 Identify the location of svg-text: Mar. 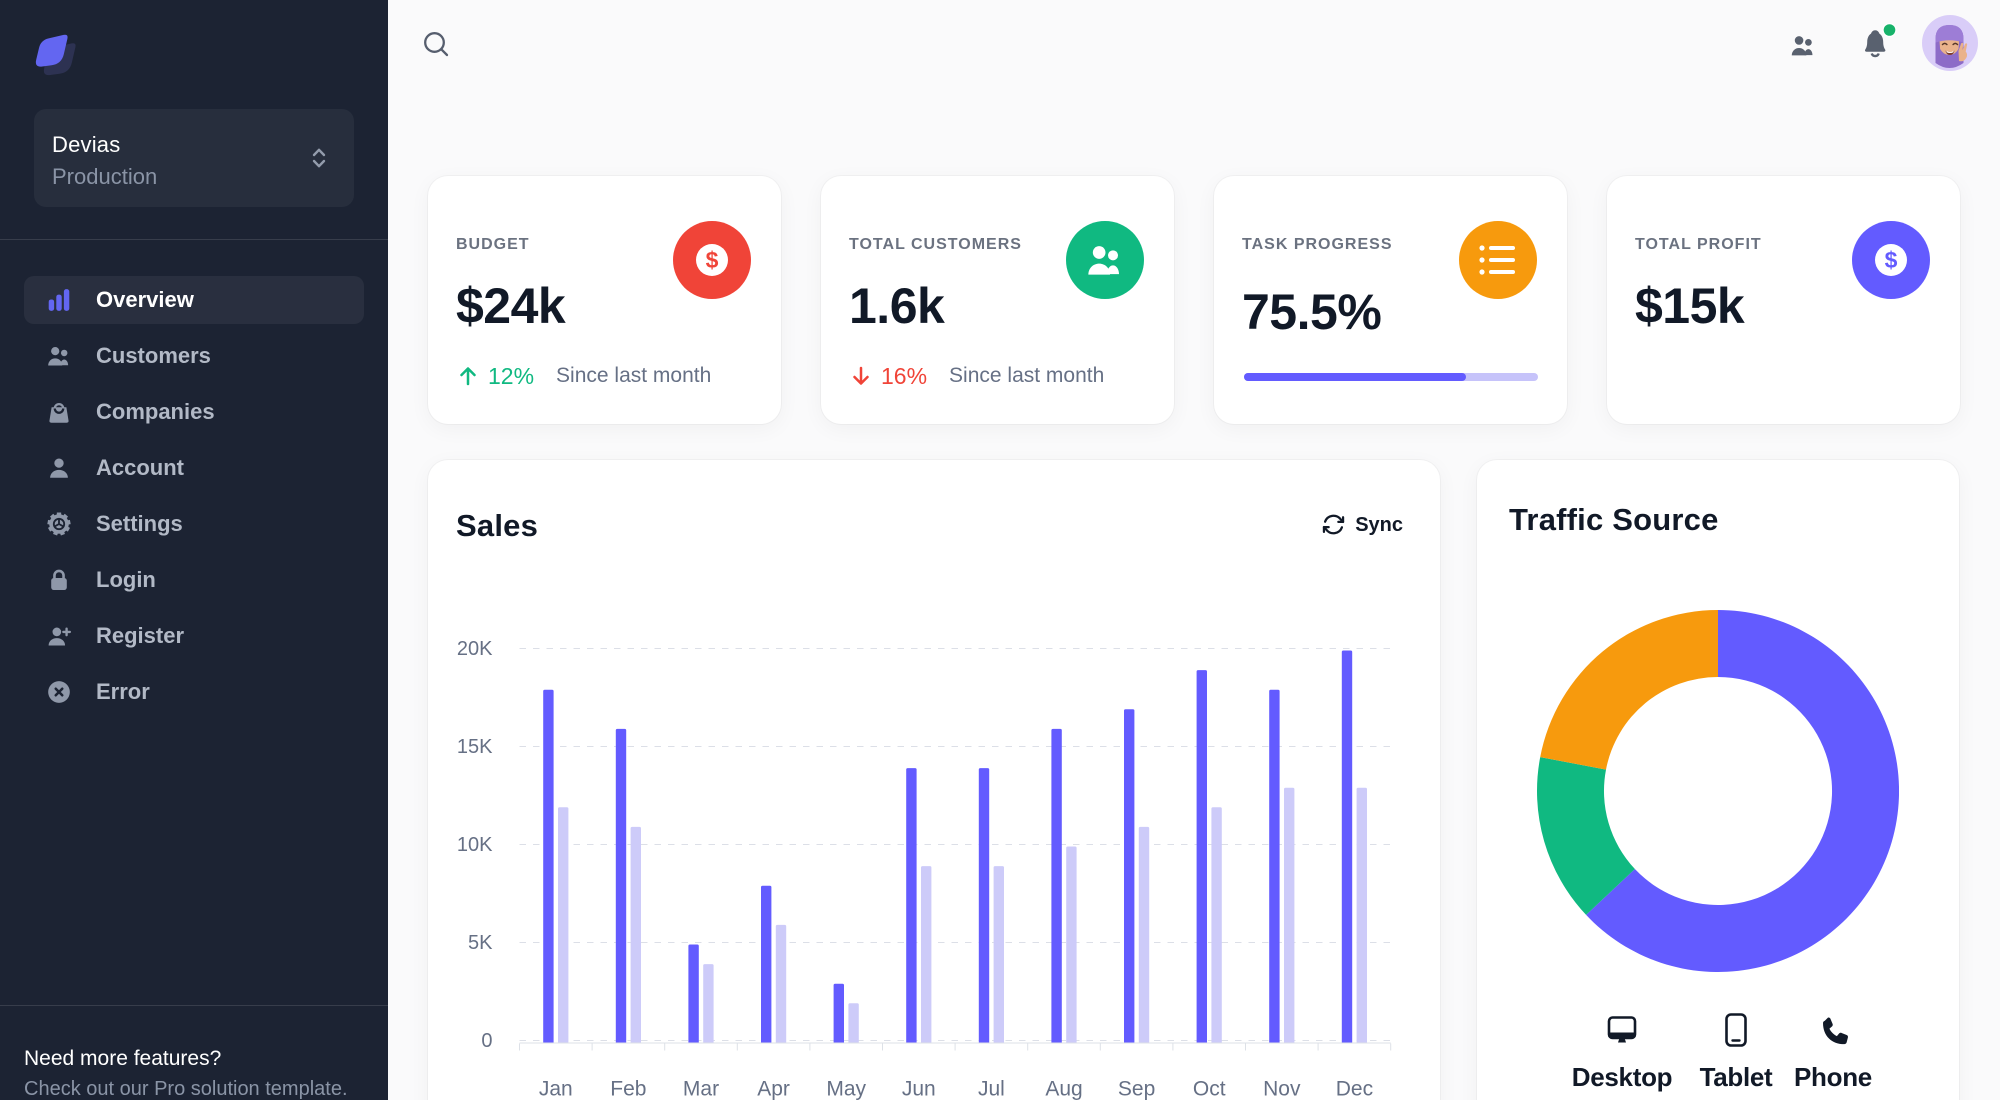
(701, 1089).